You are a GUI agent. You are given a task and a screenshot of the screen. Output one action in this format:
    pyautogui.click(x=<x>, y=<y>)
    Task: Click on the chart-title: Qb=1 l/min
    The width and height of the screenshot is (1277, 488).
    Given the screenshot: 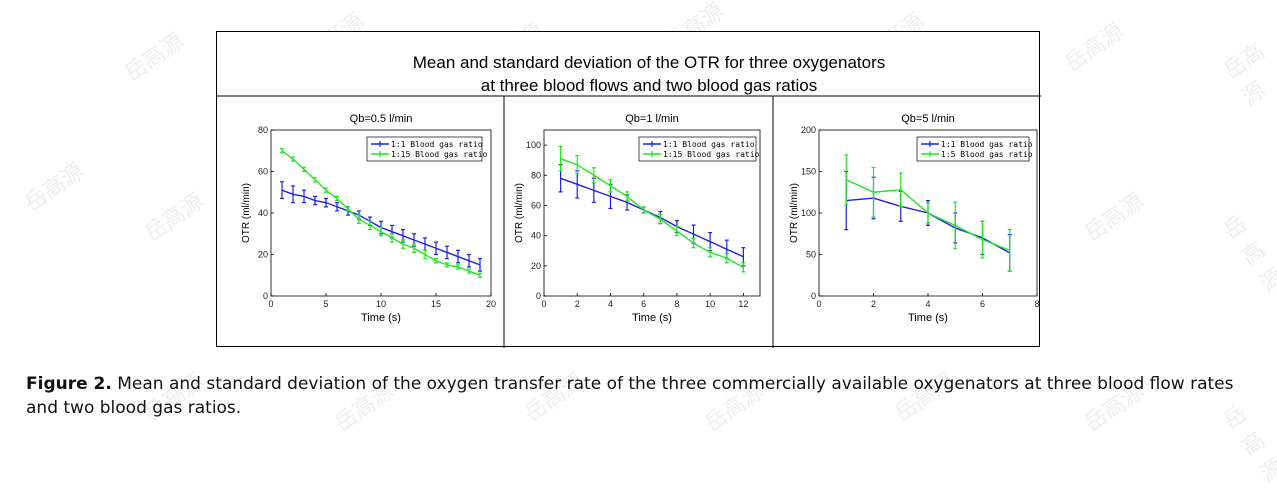 What is the action you would take?
    pyautogui.click(x=652, y=119)
    